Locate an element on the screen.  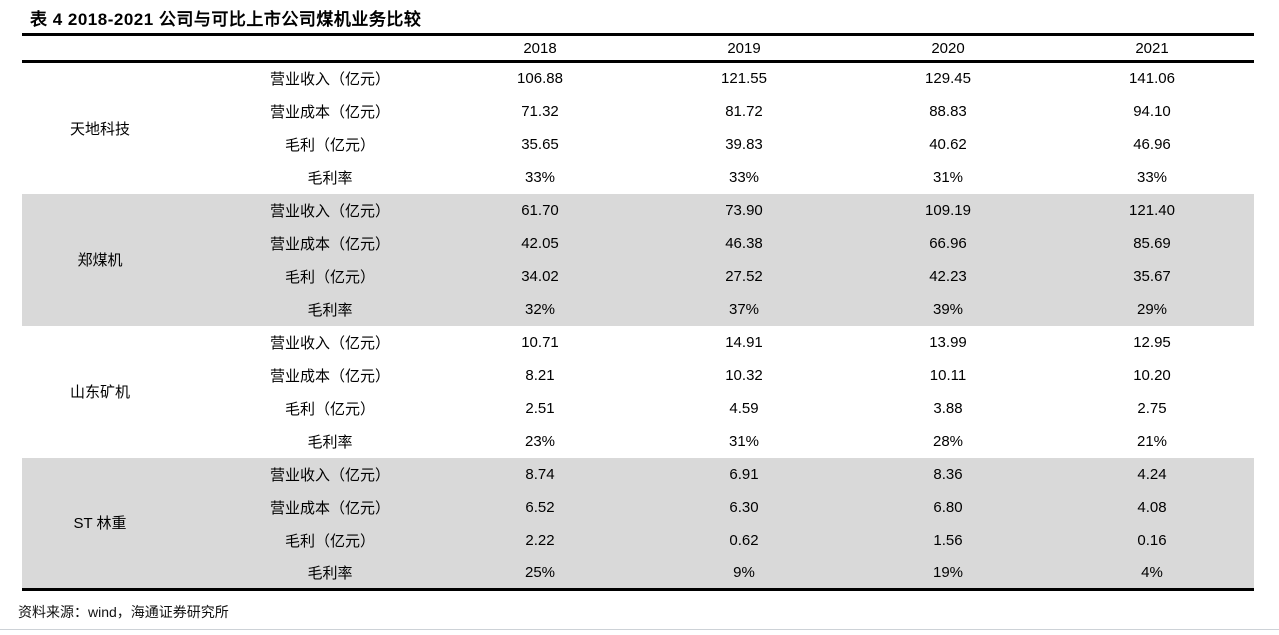
value-cell: 42.05 is located at coordinates (540, 243).